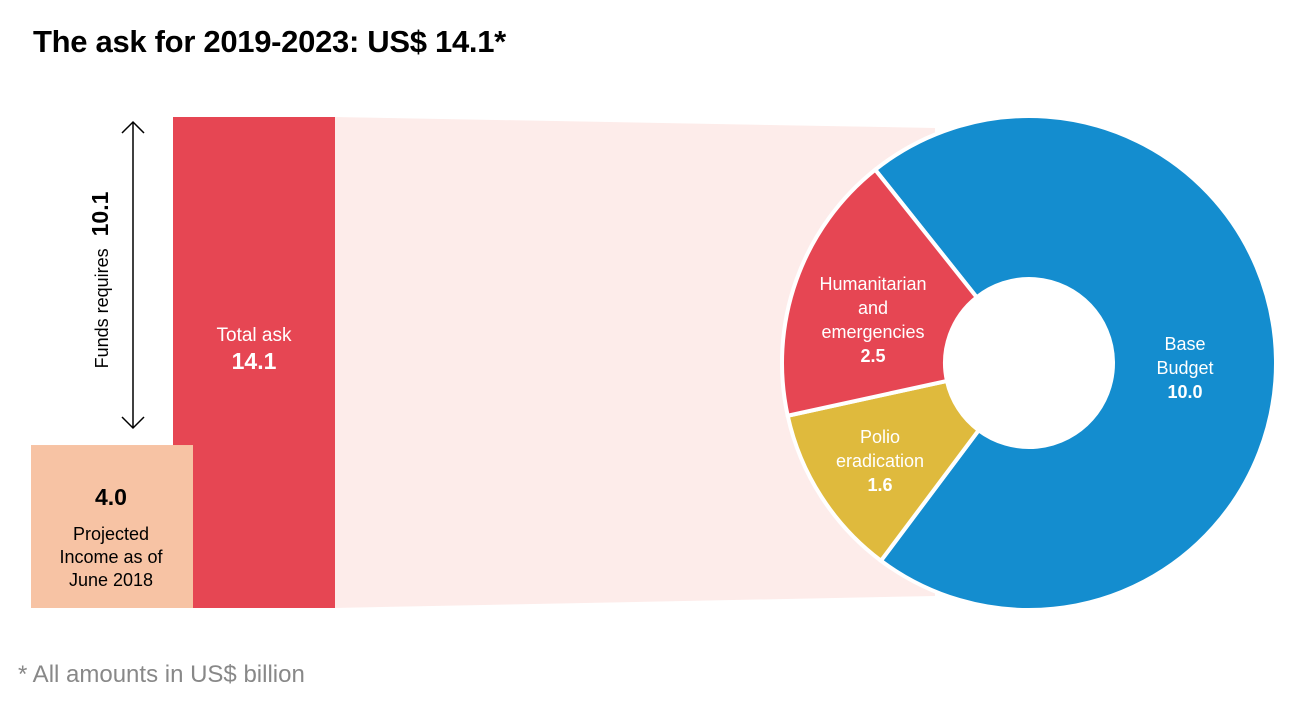  What do you see at coordinates (111, 497) in the screenshot?
I see `projected-income-value: 4.0` at bounding box center [111, 497].